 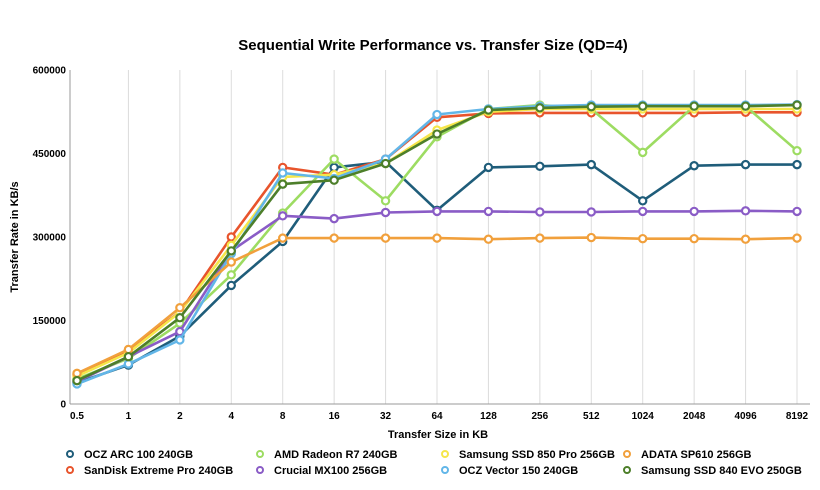 I want to click on y-tick-label: 150000, so click(x=50, y=321).